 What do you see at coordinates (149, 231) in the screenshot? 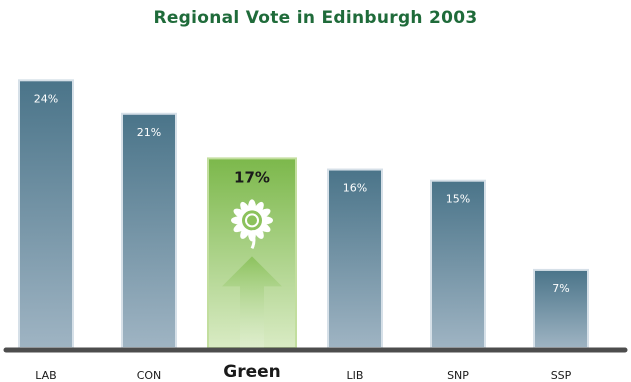
I see `bar-con` at bounding box center [149, 231].